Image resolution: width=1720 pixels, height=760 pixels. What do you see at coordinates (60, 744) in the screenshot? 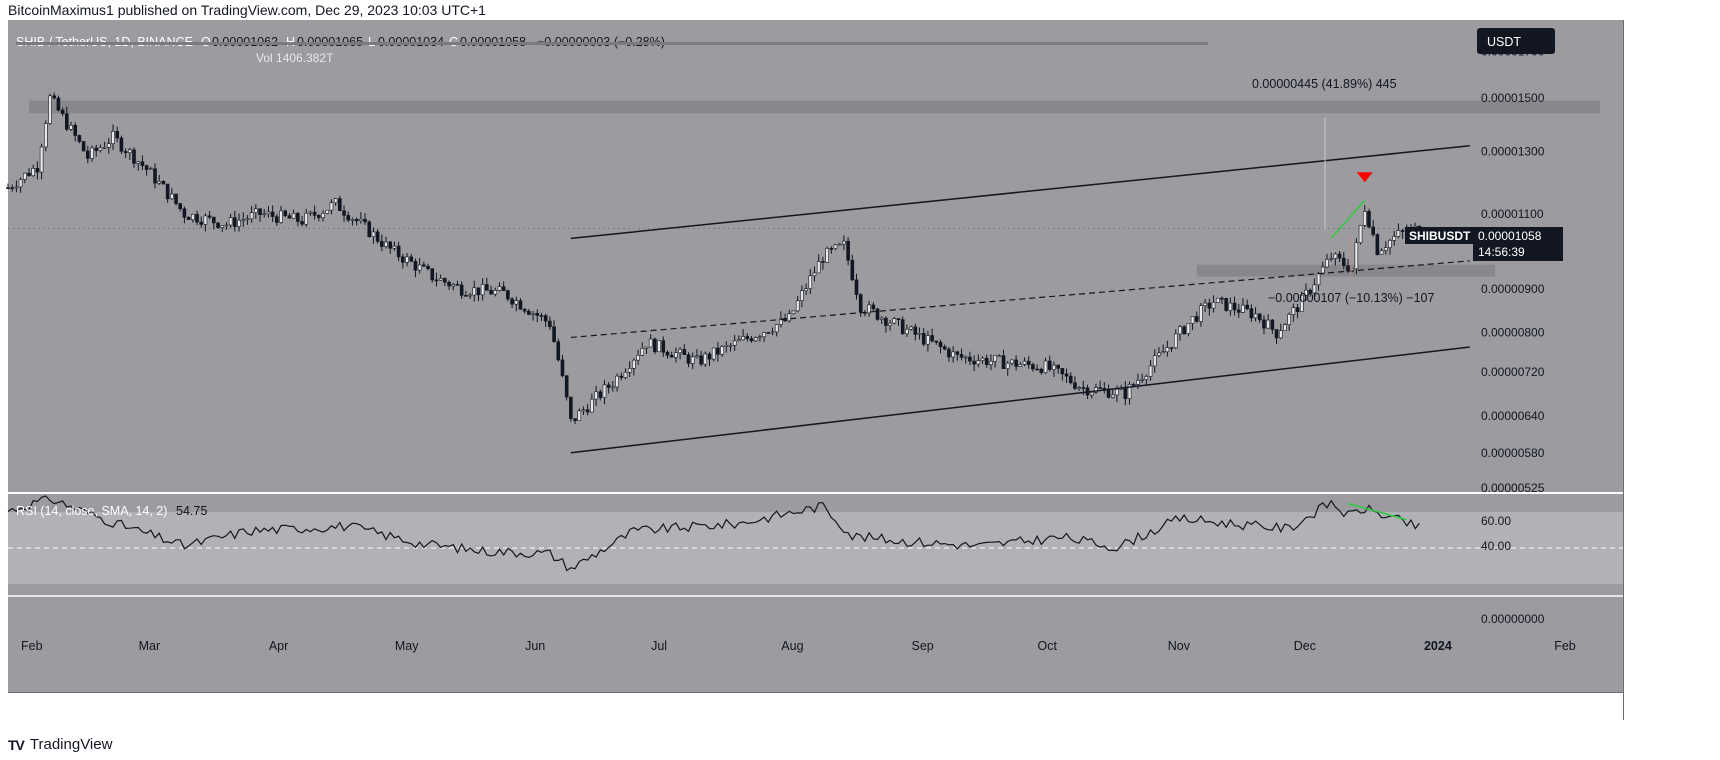
I see `footer: TV TradingView` at bounding box center [60, 744].